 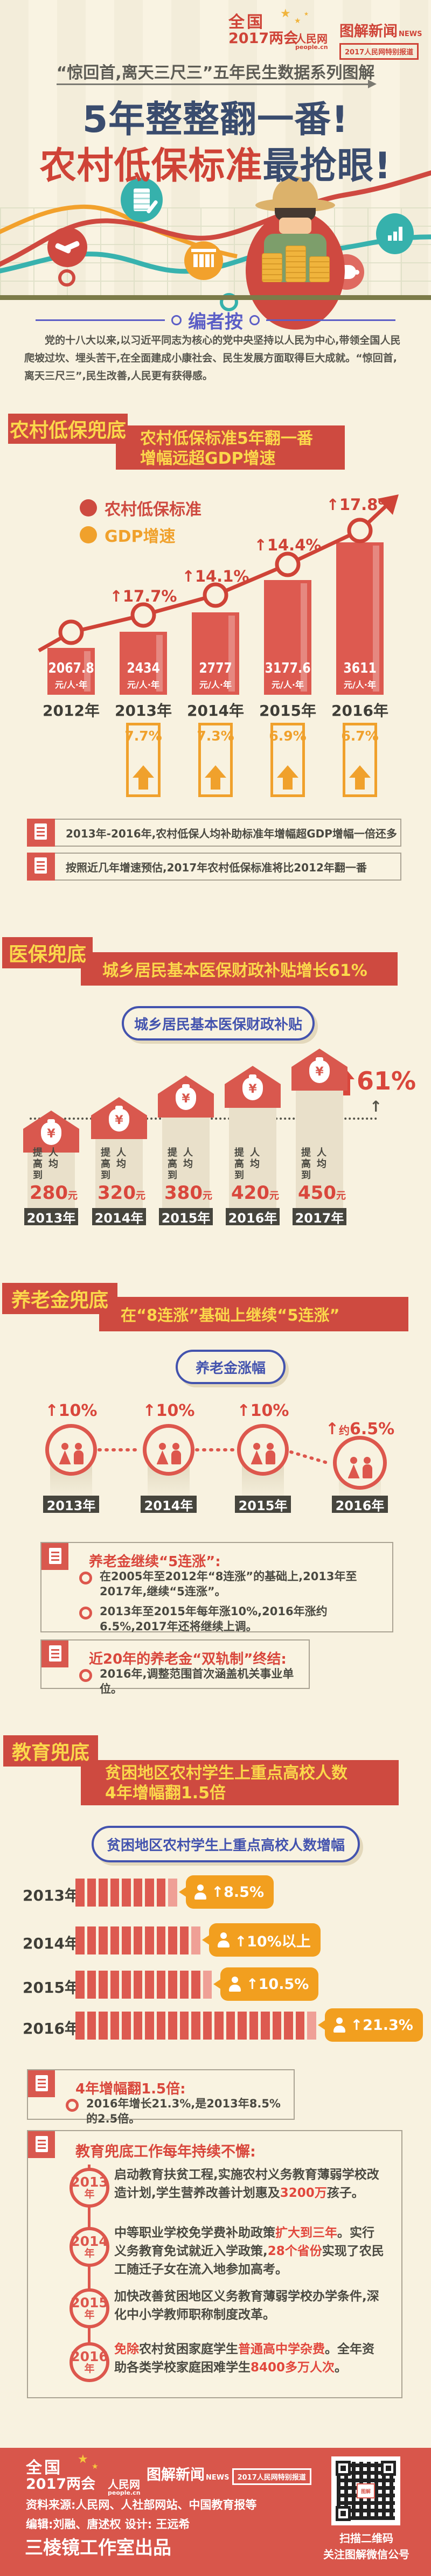 What do you see at coordinates (254, 320) in the screenshot?
I see `dot-decoration` at bounding box center [254, 320].